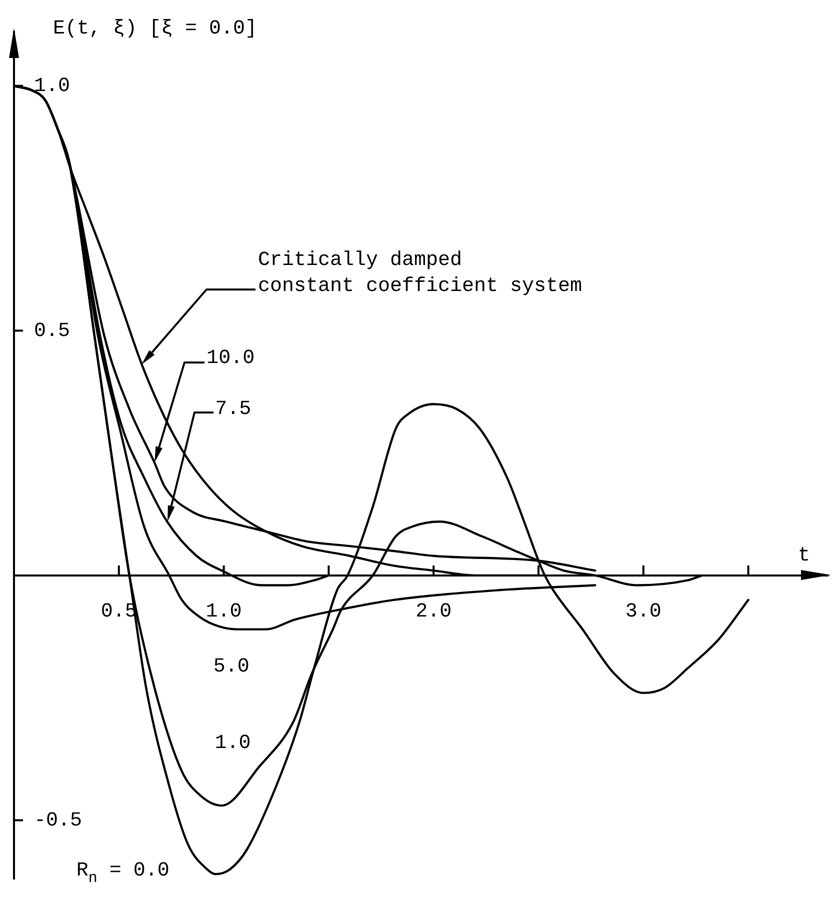 This screenshot has width=834, height=911. I want to click on series-label: 1.0, so click(232, 743).